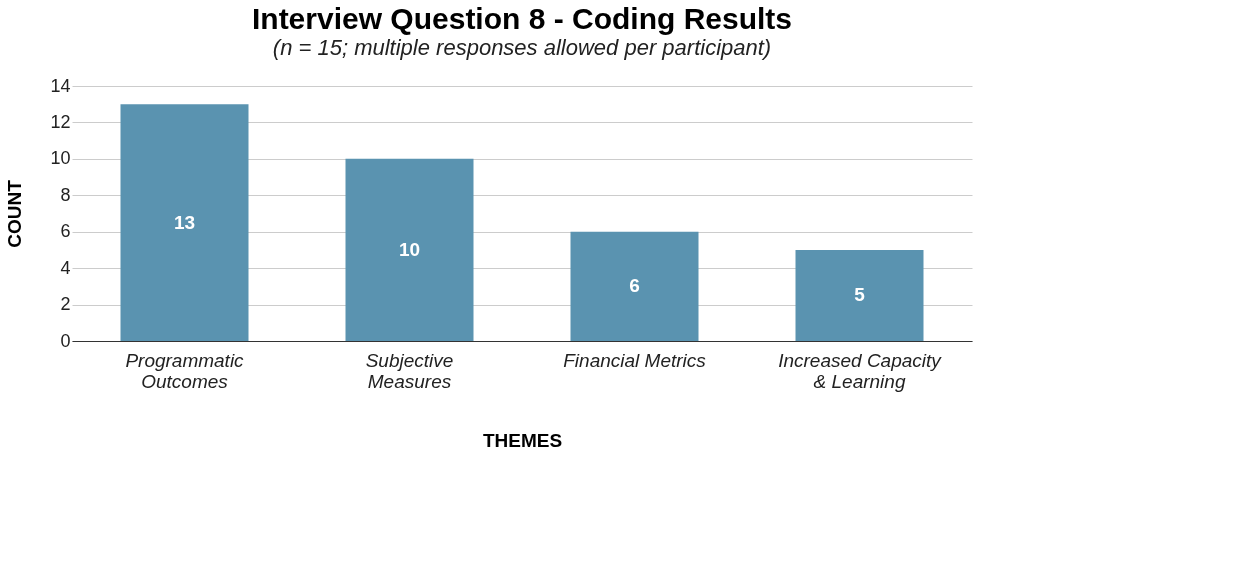  Describe the element at coordinates (522, 440) in the screenshot. I see `x-axis-title: THEMES` at that location.